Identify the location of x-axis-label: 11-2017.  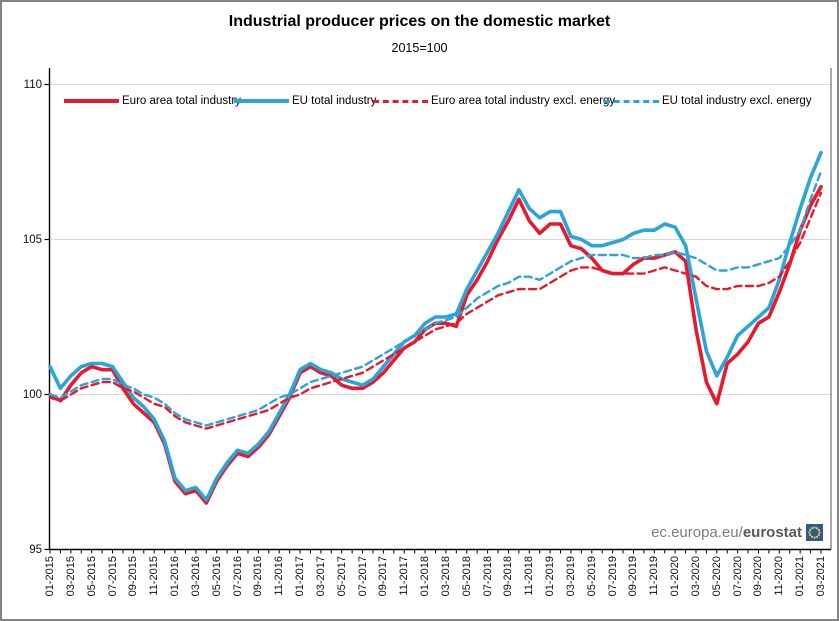
(404, 576).